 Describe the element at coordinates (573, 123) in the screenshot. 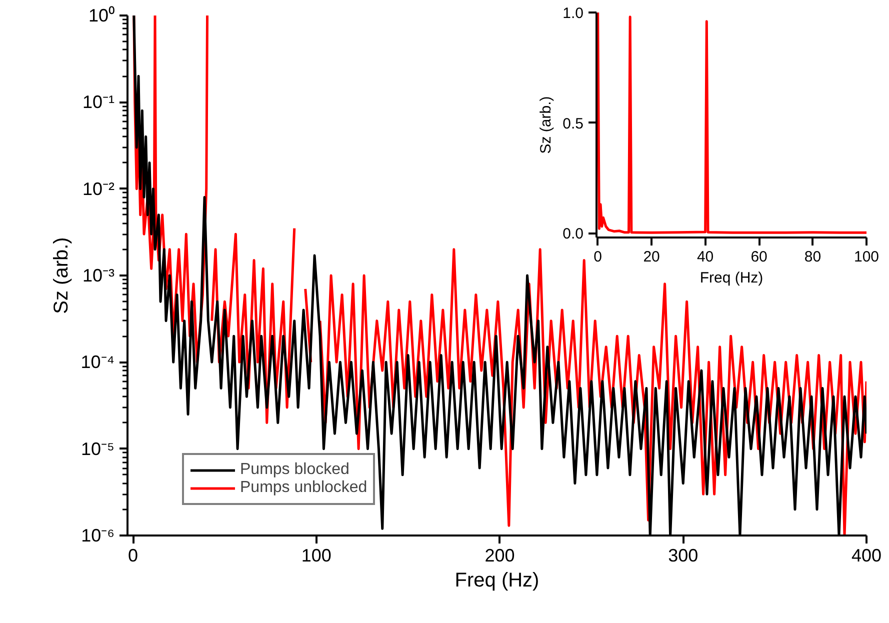

I see `y-tick-label: 0.5` at that location.